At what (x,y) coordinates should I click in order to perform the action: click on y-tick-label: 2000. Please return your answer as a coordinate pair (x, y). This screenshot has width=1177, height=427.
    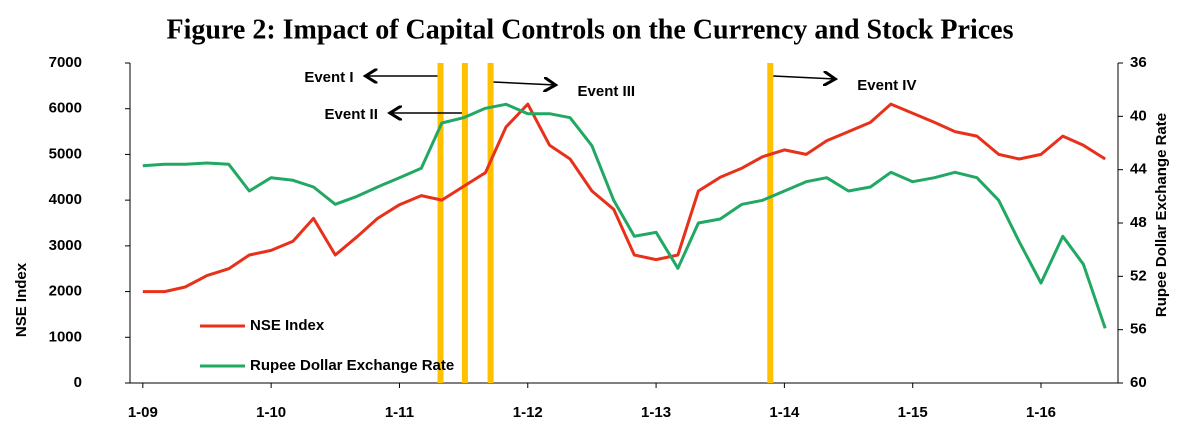
    Looking at the image, I should click on (65, 291).